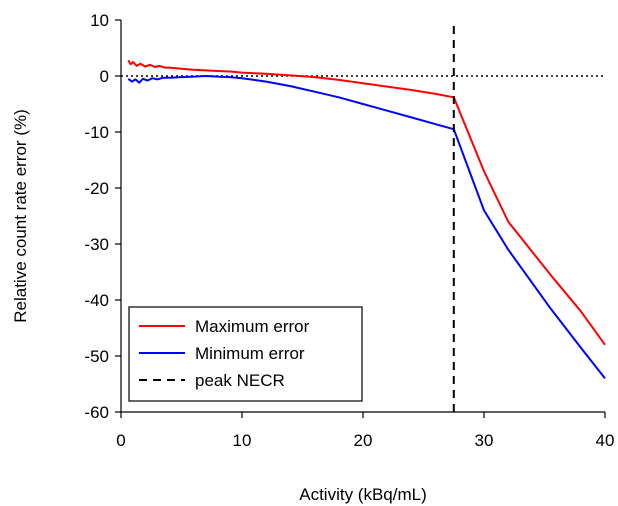 Image resolution: width=618 pixels, height=506 pixels. I want to click on y-tick-label: 0, so click(104, 76).